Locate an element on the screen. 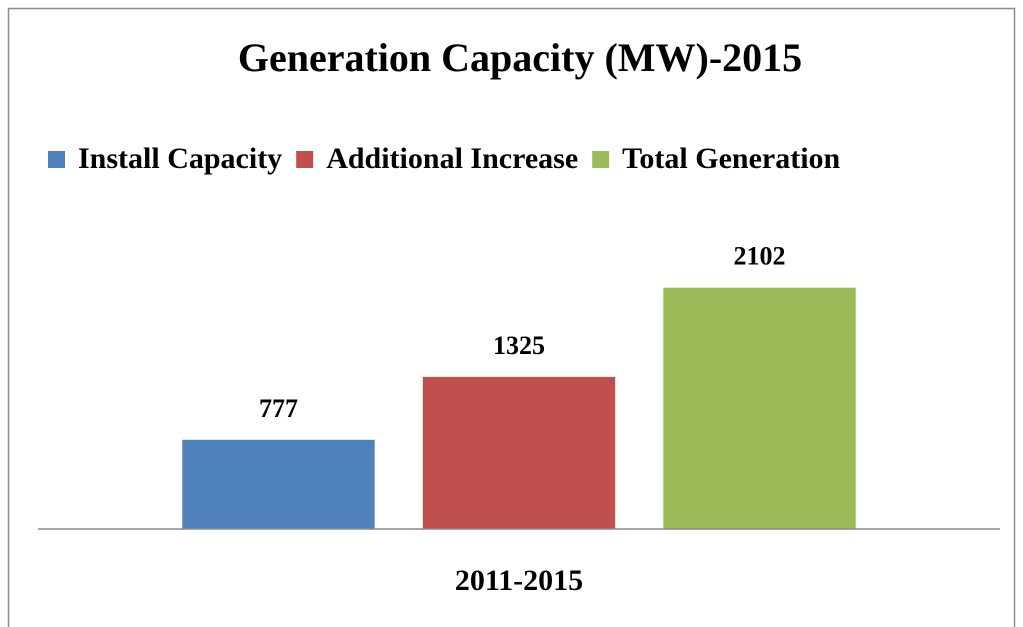 This screenshot has height=627, width=1023. legend-label: Install Capacity is located at coordinates (180, 158).